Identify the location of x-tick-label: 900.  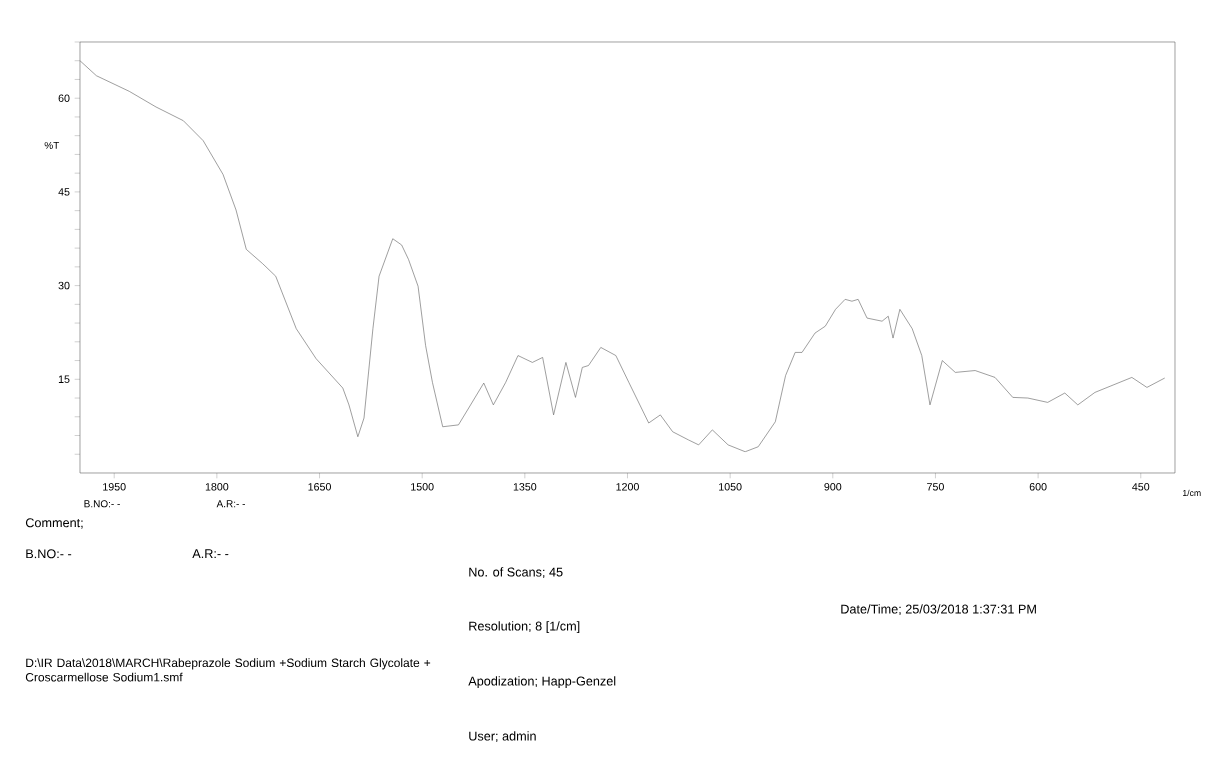
(833, 487).